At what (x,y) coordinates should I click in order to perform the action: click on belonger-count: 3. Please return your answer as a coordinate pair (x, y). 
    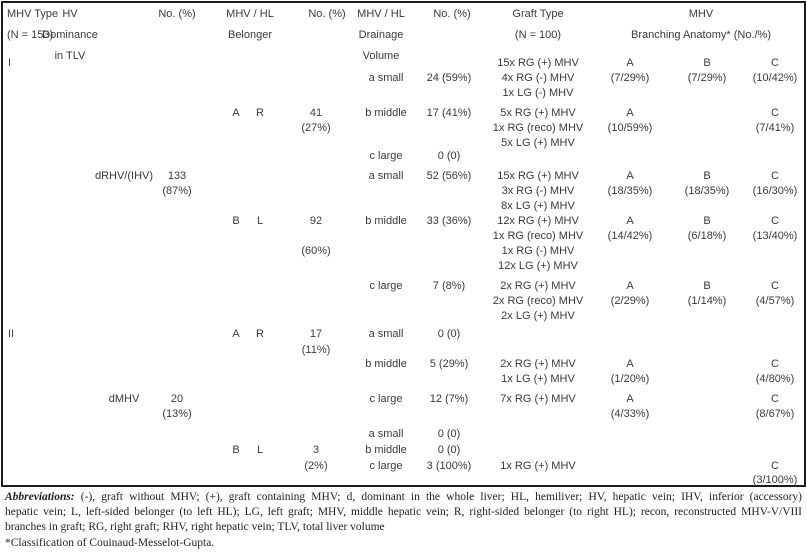
    Looking at the image, I should click on (316, 450).